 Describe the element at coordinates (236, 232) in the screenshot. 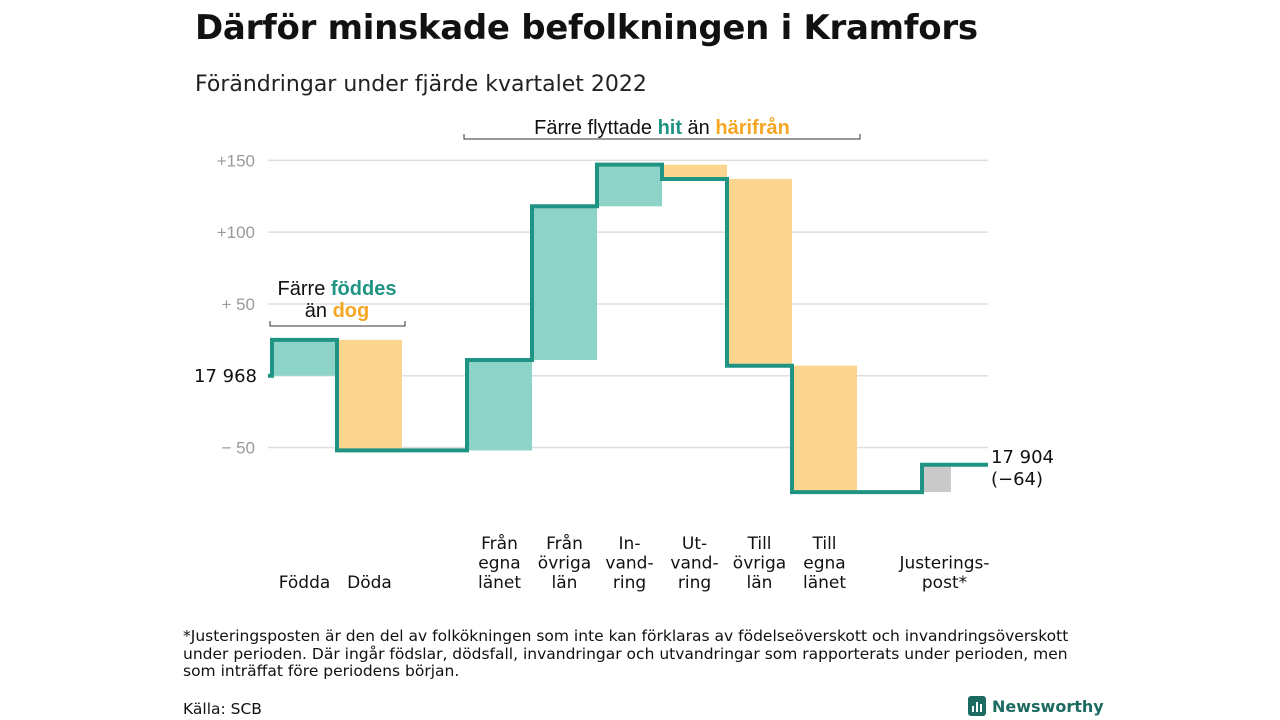

I see `y-tick-label: +100` at that location.